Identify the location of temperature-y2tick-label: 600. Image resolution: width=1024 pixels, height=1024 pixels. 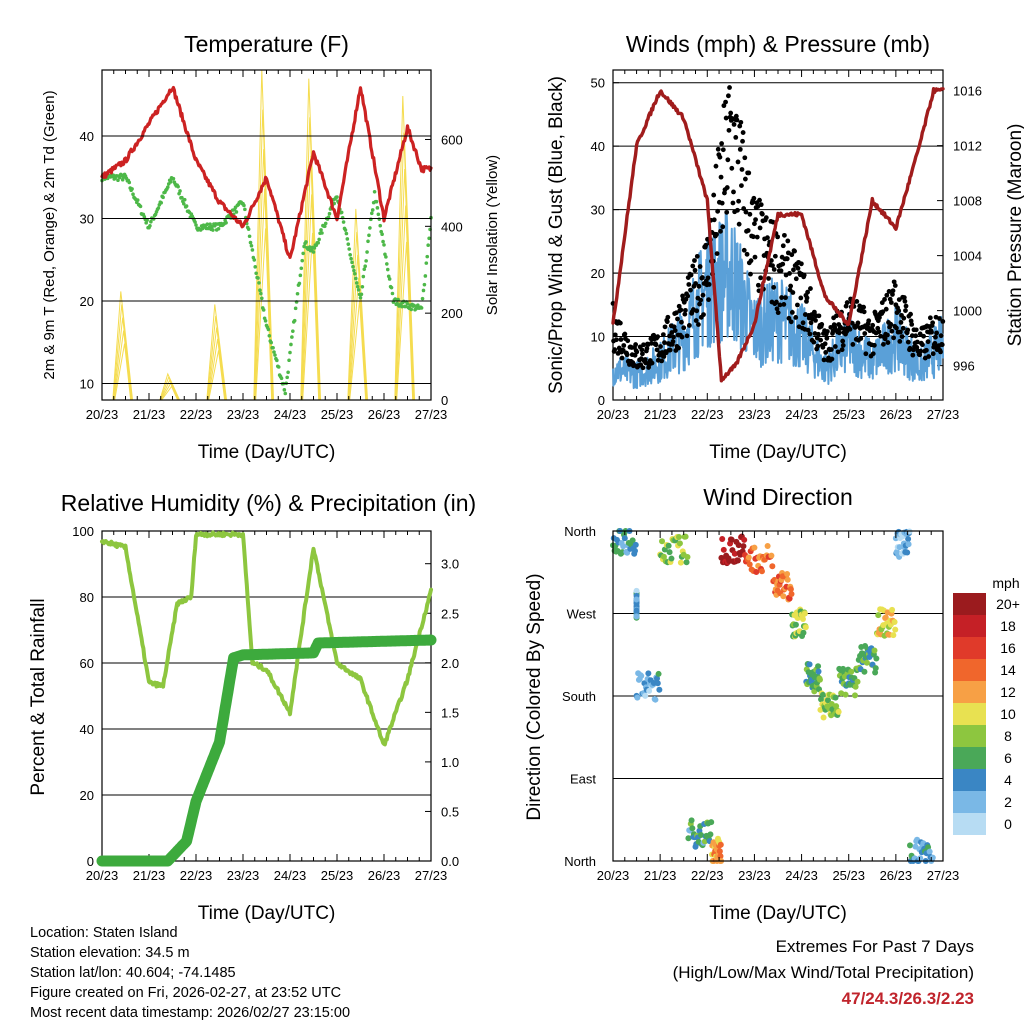
(452, 139).